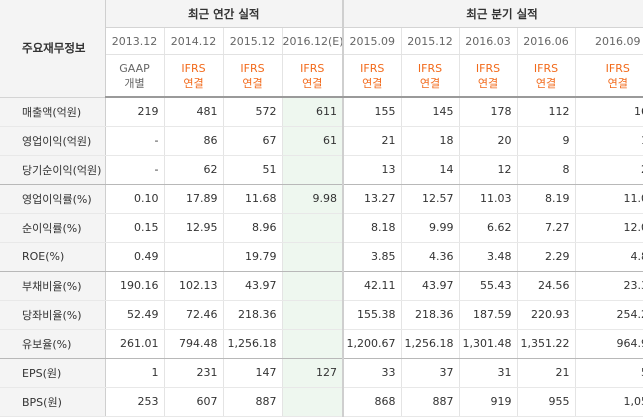 This screenshot has width=643, height=417. What do you see at coordinates (372, 41) in the screenshot?
I see `period-header: 2015.09` at bounding box center [372, 41].